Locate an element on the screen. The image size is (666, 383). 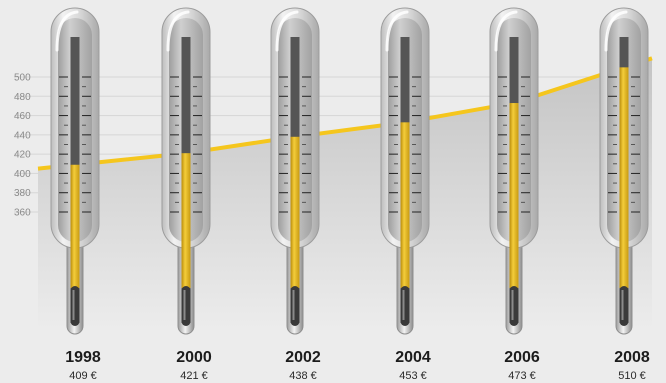
data-label: 421 € is located at coordinates (194, 376).